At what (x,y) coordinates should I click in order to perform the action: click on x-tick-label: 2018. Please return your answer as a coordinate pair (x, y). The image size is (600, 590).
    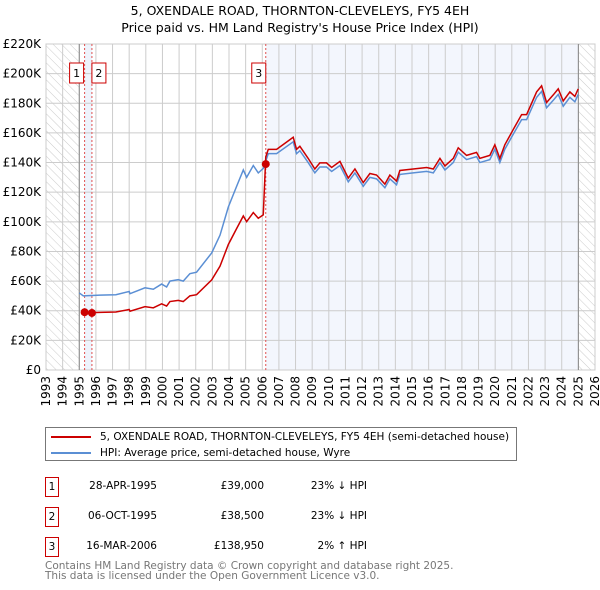
    Looking at the image, I should click on (462, 391).